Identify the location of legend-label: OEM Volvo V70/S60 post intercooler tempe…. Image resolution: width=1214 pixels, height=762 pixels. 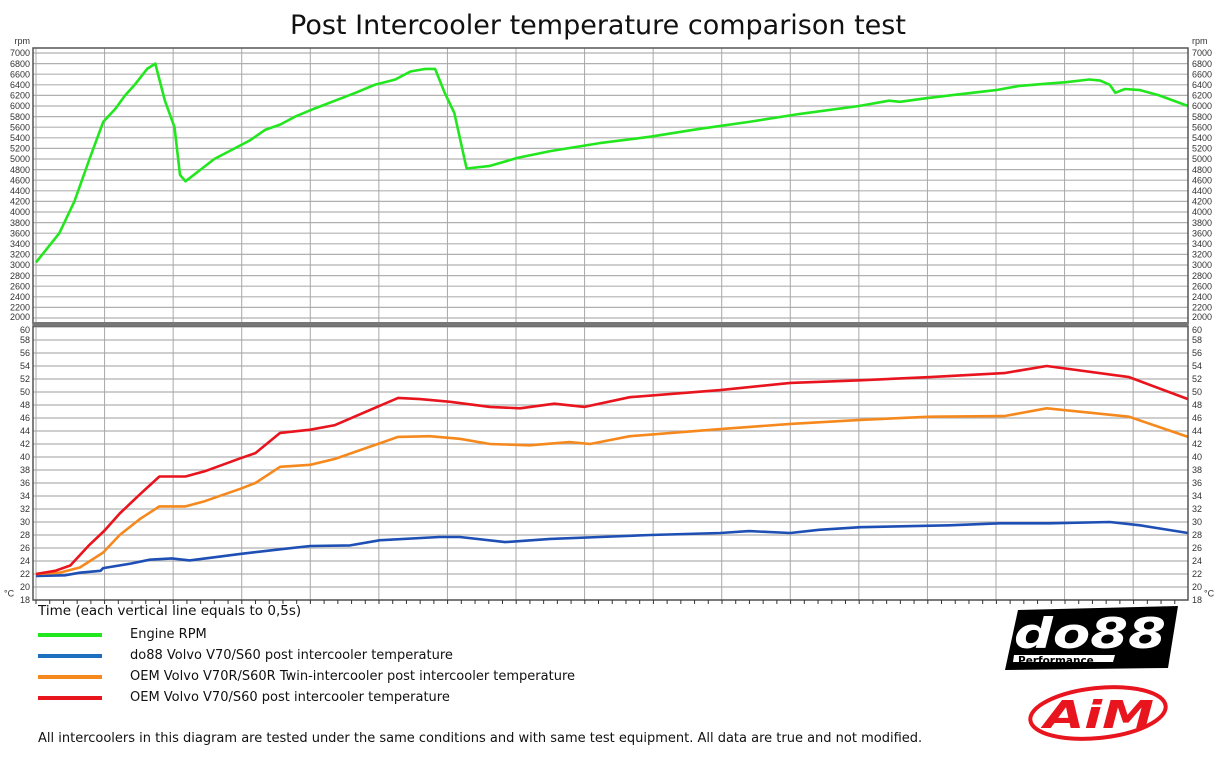
(290, 697).